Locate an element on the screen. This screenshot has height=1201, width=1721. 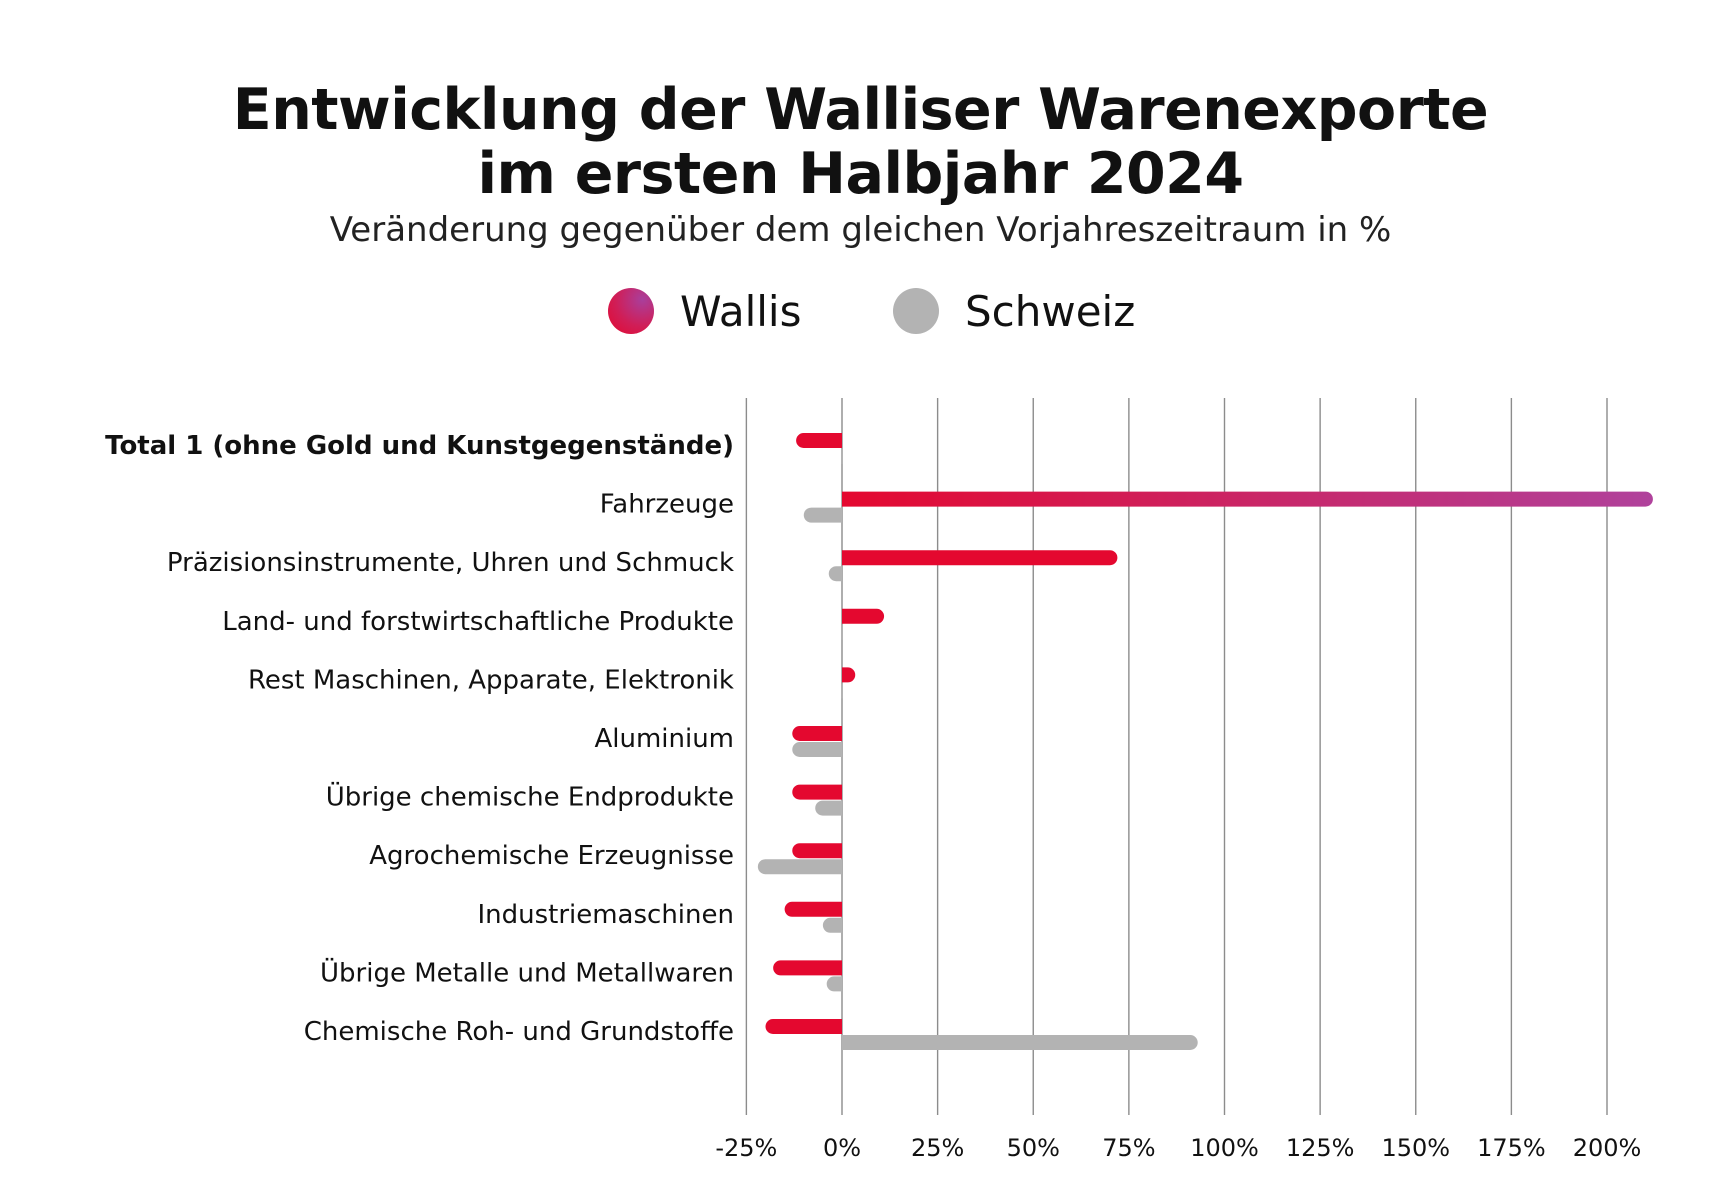
x-tick-label: 50% is located at coordinates (1033, 1148).